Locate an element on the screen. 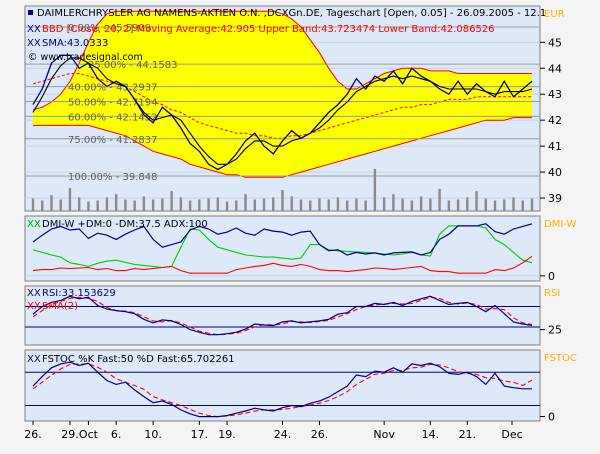 Image resolution: width=600 pixels, height=454 pixels. rsi-legend-text: RSI:33.153629 is located at coordinates (79, 293).